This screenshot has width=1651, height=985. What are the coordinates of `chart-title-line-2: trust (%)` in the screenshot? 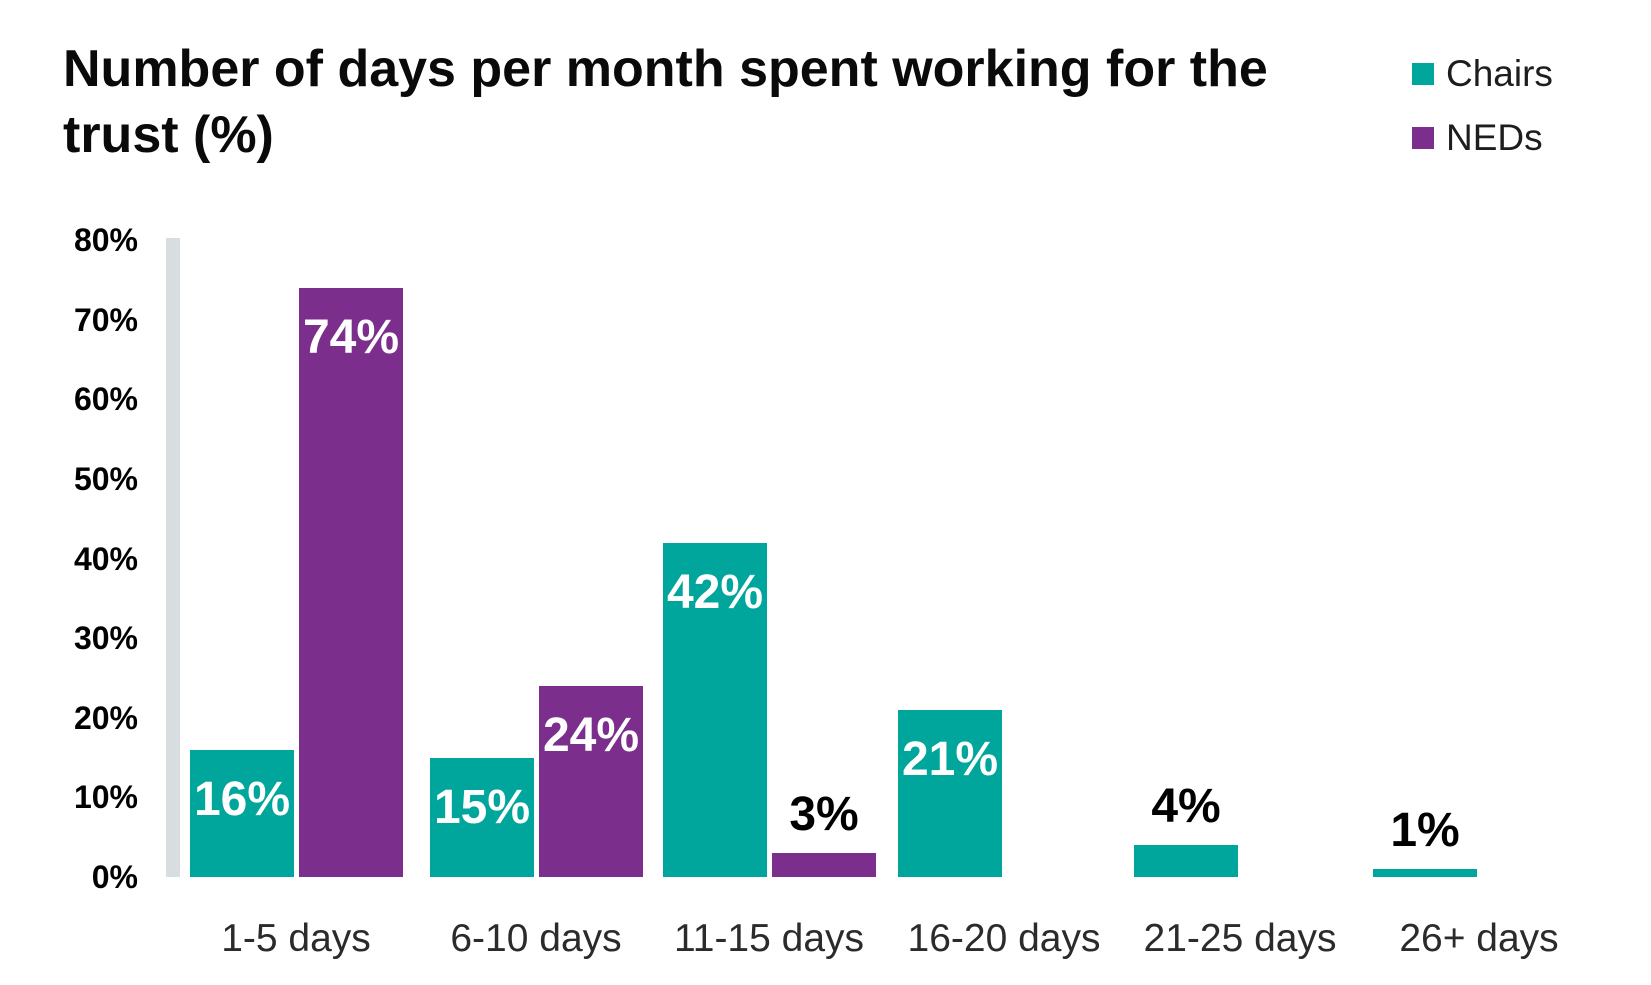 It's located at (168, 135).